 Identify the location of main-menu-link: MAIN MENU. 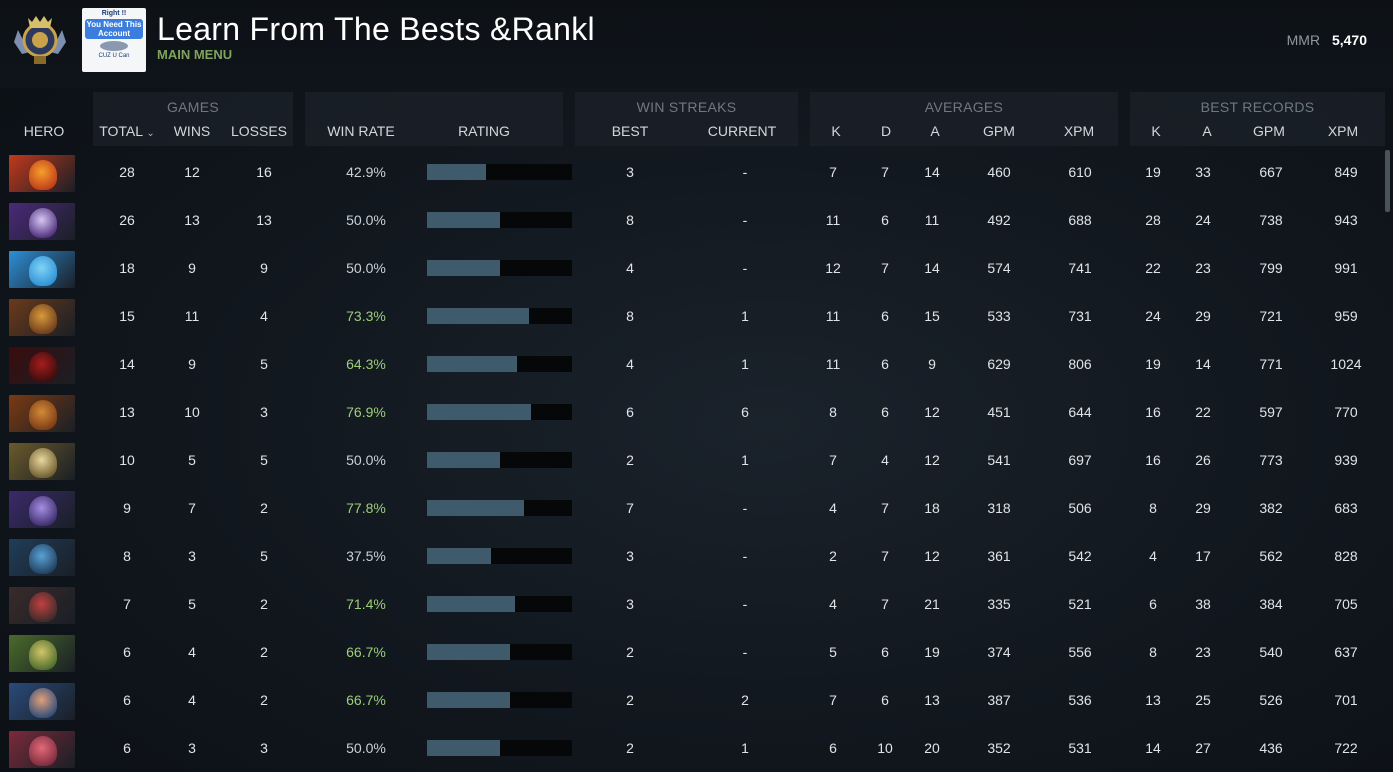
(195, 54).